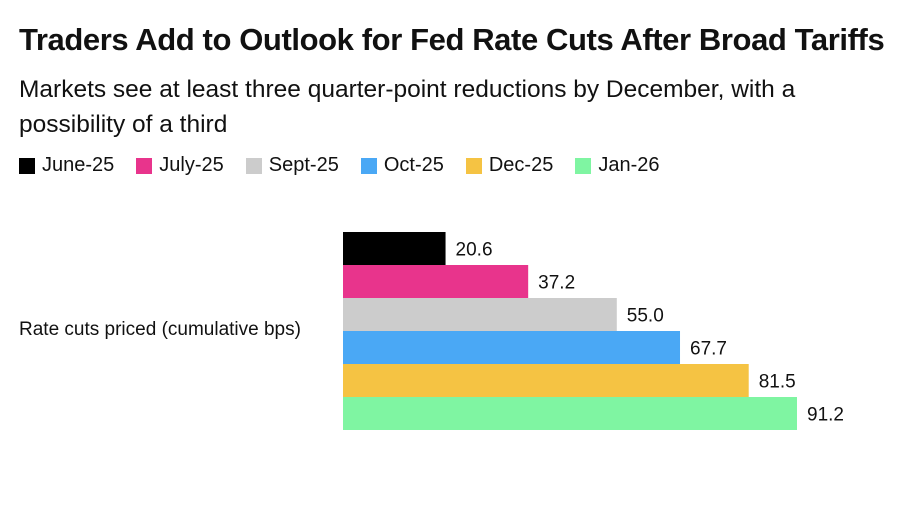 The image size is (900, 510). I want to click on legend-item-dec-25: Dec-25, so click(509, 165).